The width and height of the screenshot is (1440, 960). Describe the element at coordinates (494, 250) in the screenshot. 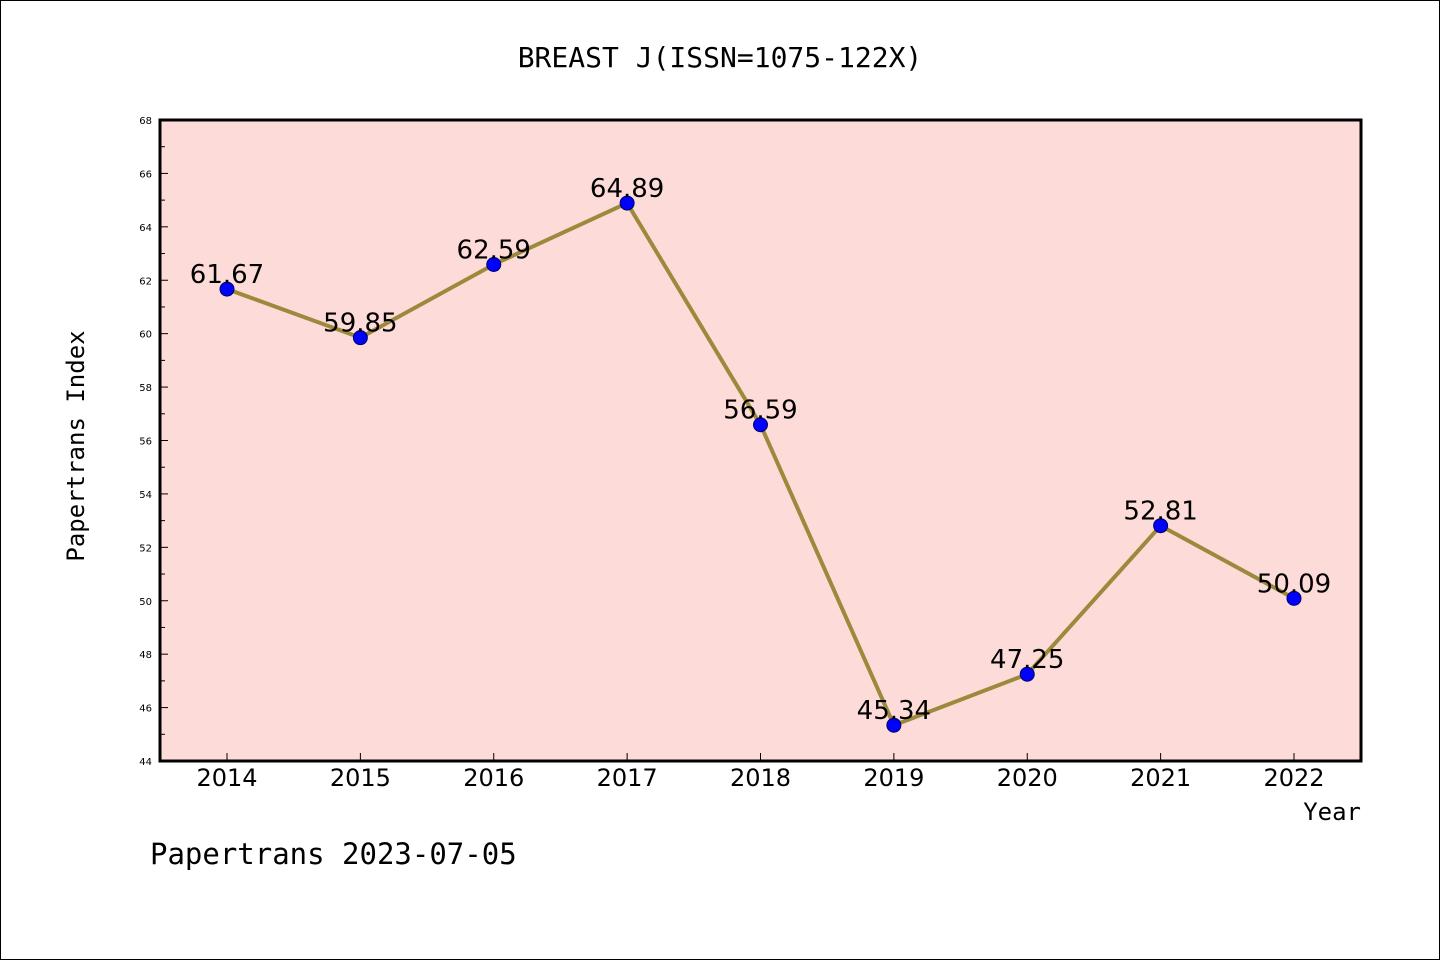

I see `data-label: 62.59` at that location.